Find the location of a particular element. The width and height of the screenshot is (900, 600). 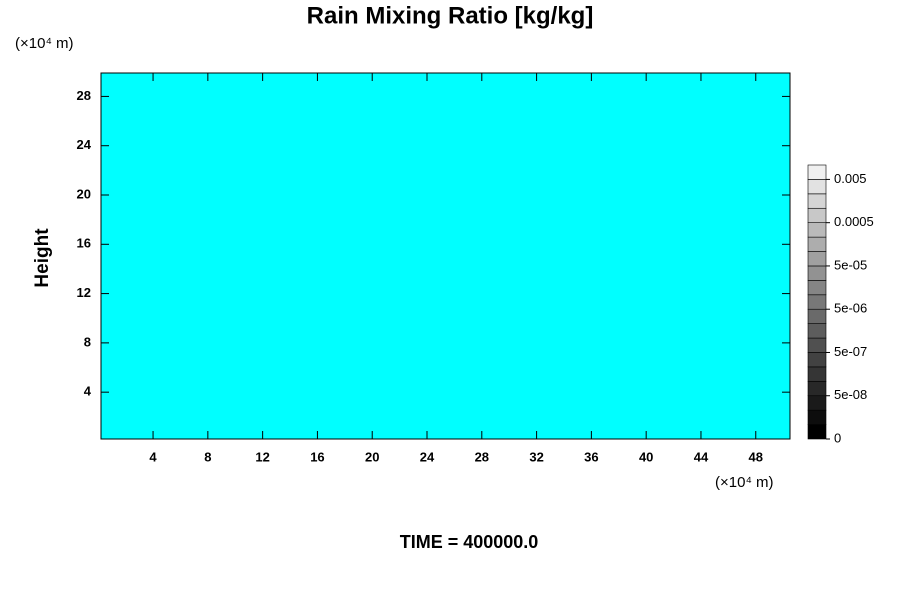

x-tick-label: 44 is located at coordinates (701, 456).